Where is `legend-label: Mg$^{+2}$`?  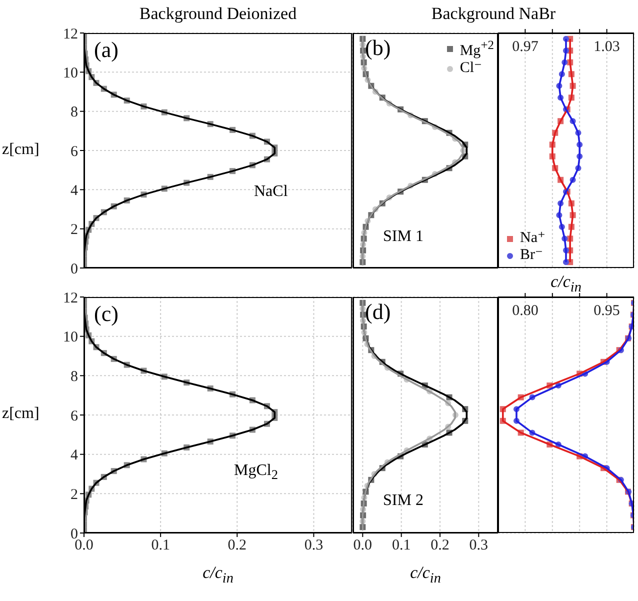
legend-label: Mg$^{+2}$ is located at coordinates (477, 48).